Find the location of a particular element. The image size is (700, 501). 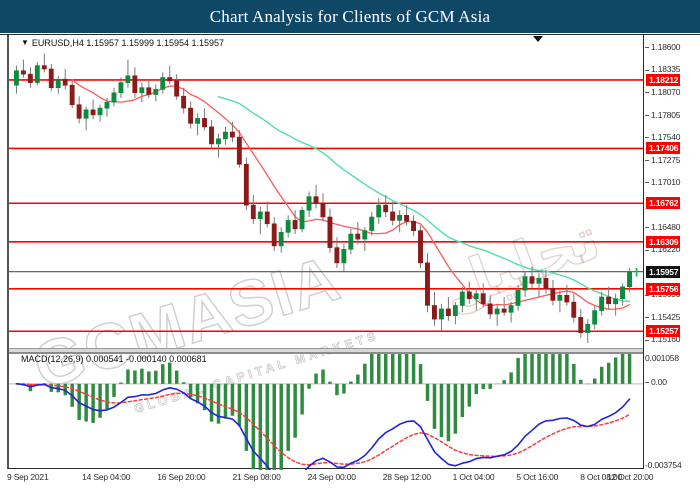

macd-tick: 0.001058 is located at coordinates (662, 358).